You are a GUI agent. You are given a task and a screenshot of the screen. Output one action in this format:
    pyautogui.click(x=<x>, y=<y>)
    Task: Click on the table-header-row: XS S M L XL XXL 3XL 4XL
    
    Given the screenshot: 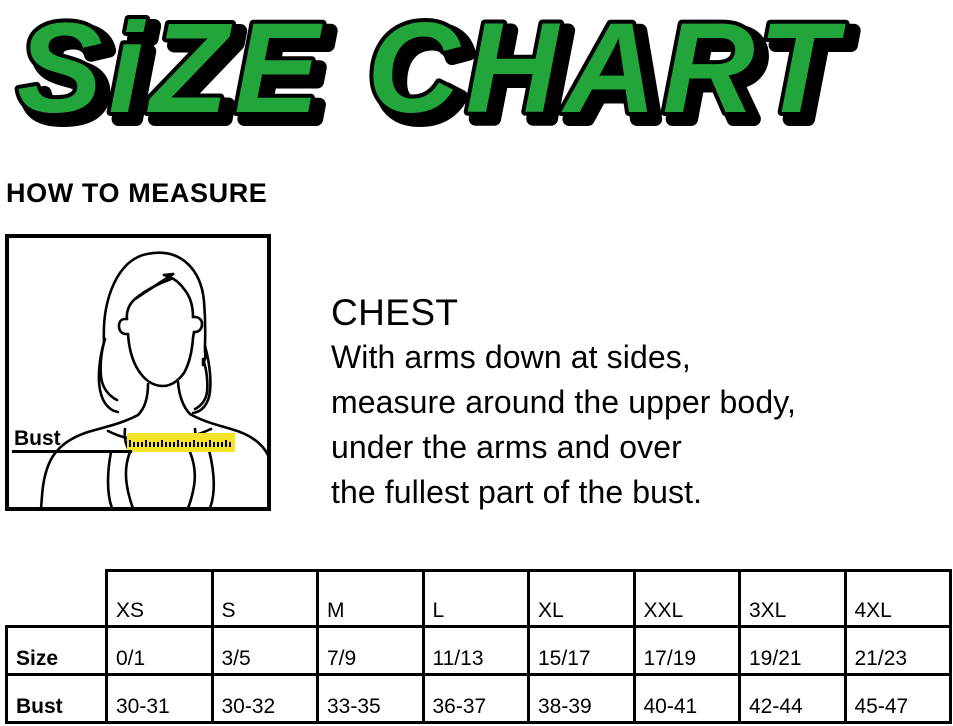 What is the action you would take?
    pyautogui.click(x=479, y=598)
    